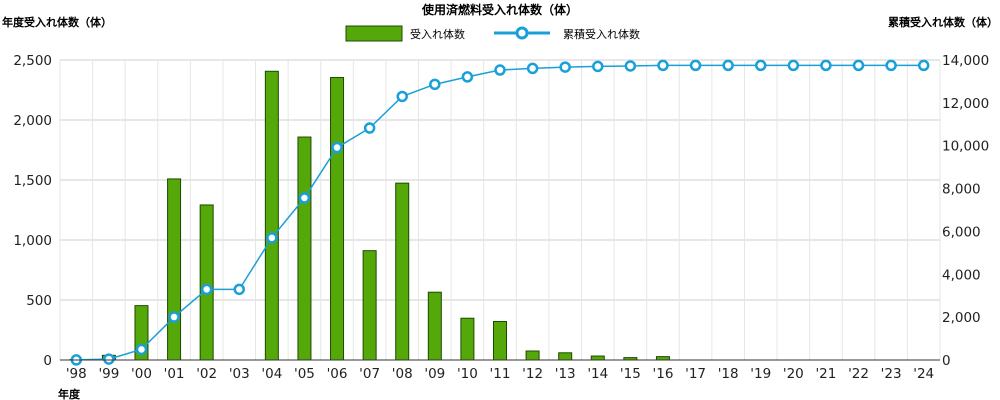 Image resolution: width=1000 pixels, height=400 pixels. What do you see at coordinates (304, 374) in the screenshot?
I see `x-tick-label: '05` at bounding box center [304, 374].